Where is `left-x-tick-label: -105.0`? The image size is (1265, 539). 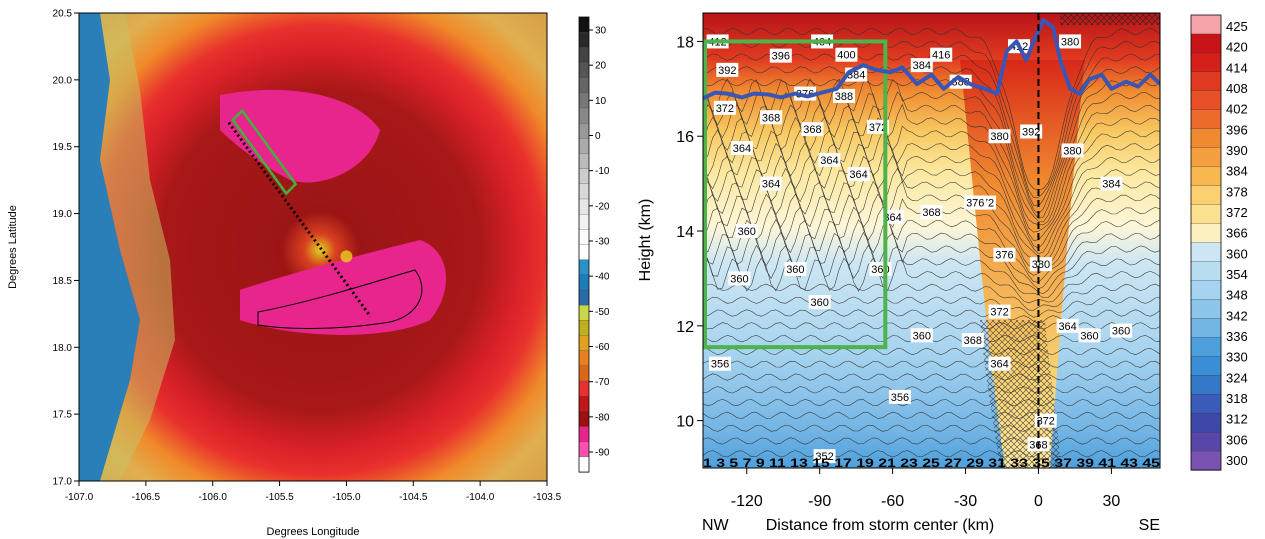 left-x-tick-label: -105.0 is located at coordinates (346, 497).